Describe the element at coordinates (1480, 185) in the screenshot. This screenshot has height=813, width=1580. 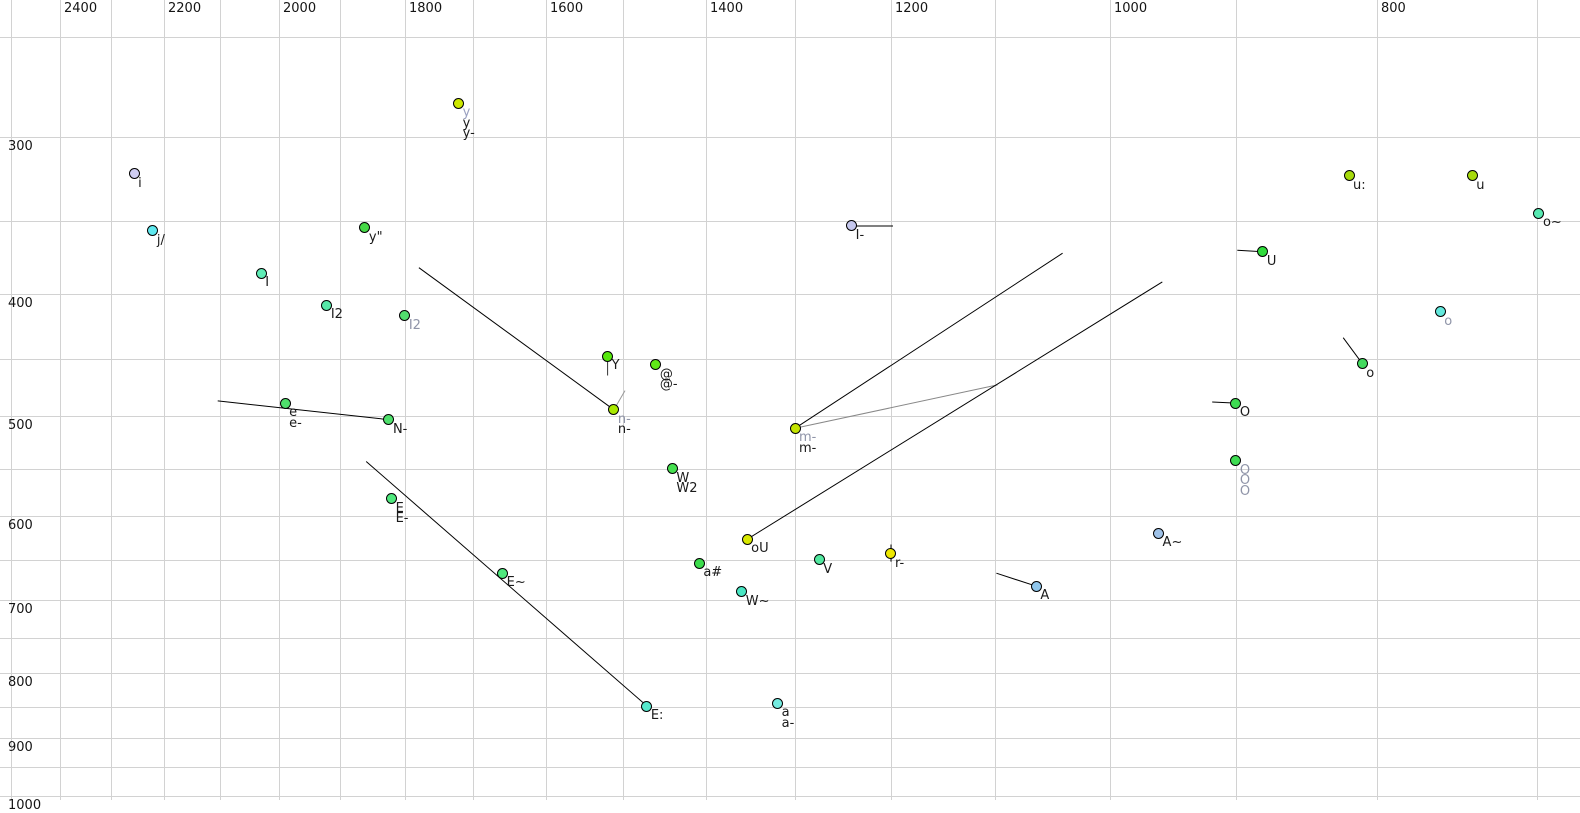
I see `point-label-u: u` at that location.